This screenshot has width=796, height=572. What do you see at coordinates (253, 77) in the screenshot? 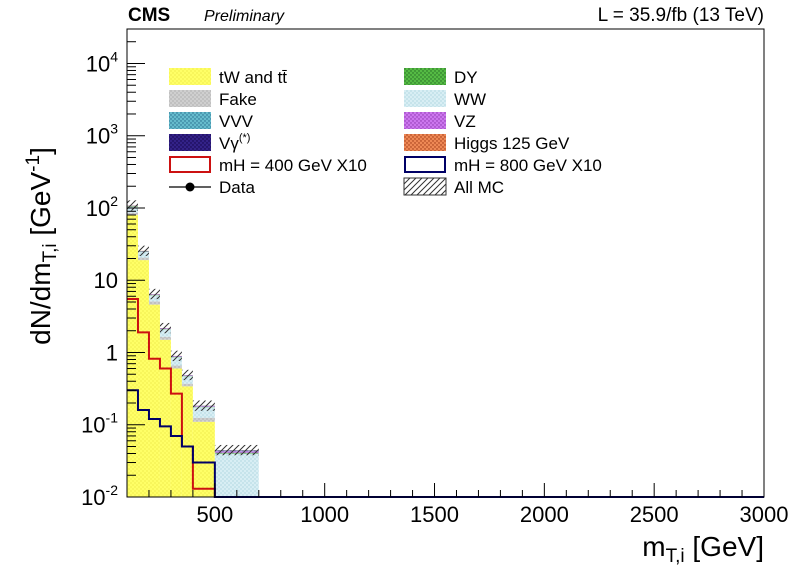
I see `legend-label: tW and tt̄` at bounding box center [253, 77].